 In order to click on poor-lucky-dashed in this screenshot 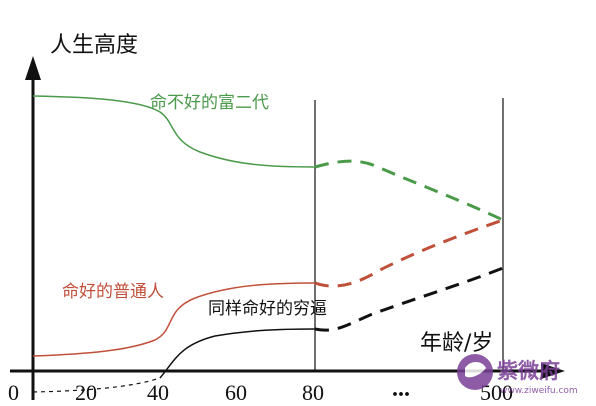, I will do `click(409, 299)`.